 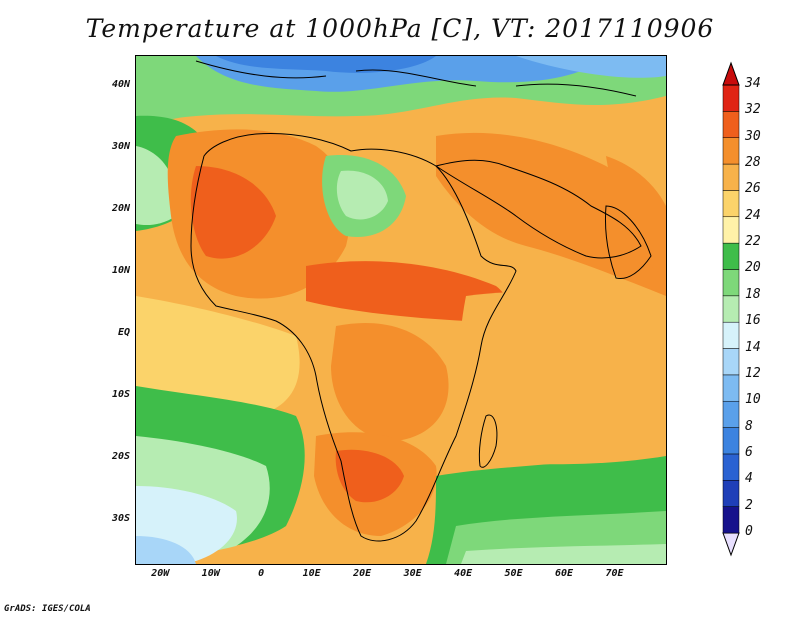 I want to click on colorbar-overflow-triangle, so click(x=731, y=73).